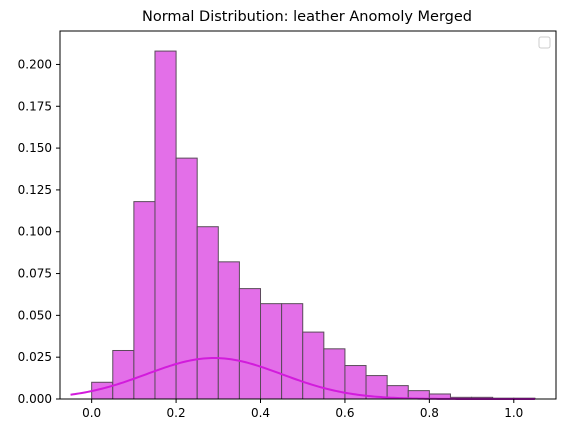  I want to click on x-tick-label: 0.4, so click(260, 413).